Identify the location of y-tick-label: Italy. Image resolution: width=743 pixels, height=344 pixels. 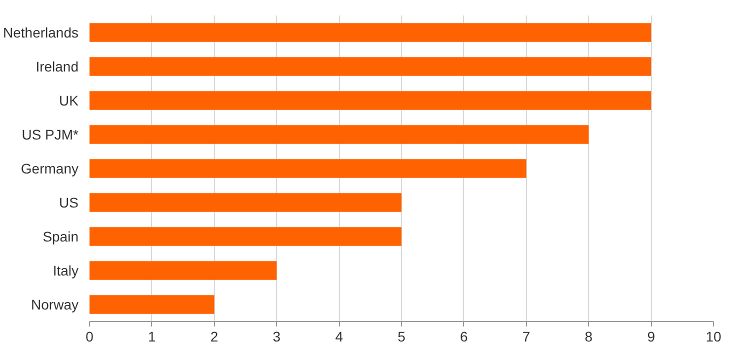
(65, 270).